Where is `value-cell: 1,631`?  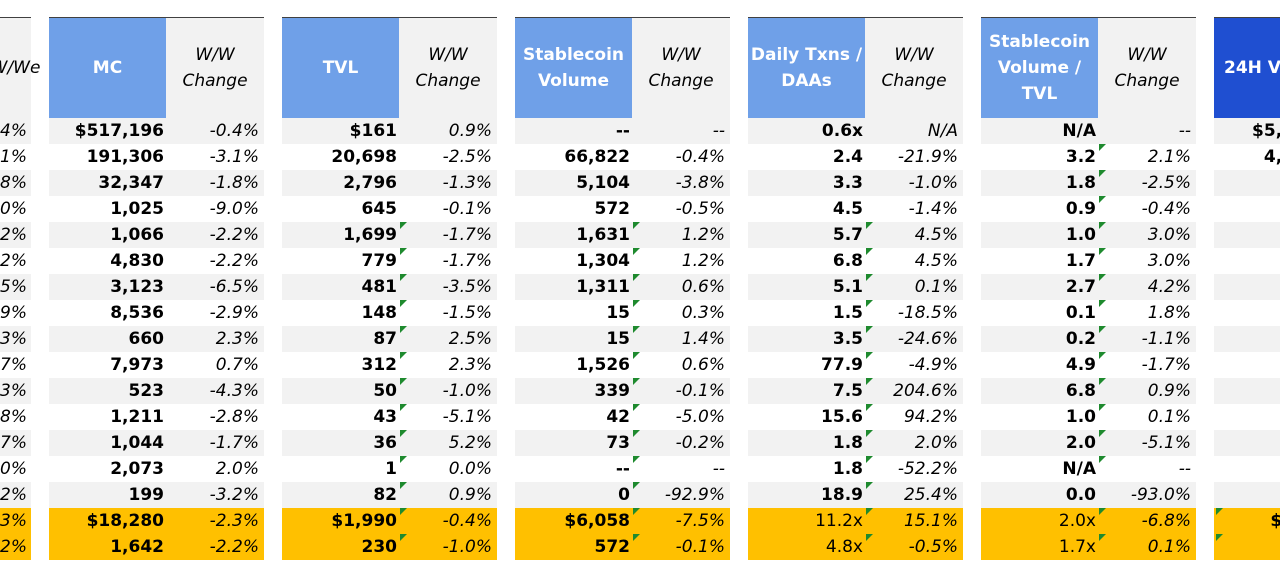 value-cell: 1,631 is located at coordinates (603, 235).